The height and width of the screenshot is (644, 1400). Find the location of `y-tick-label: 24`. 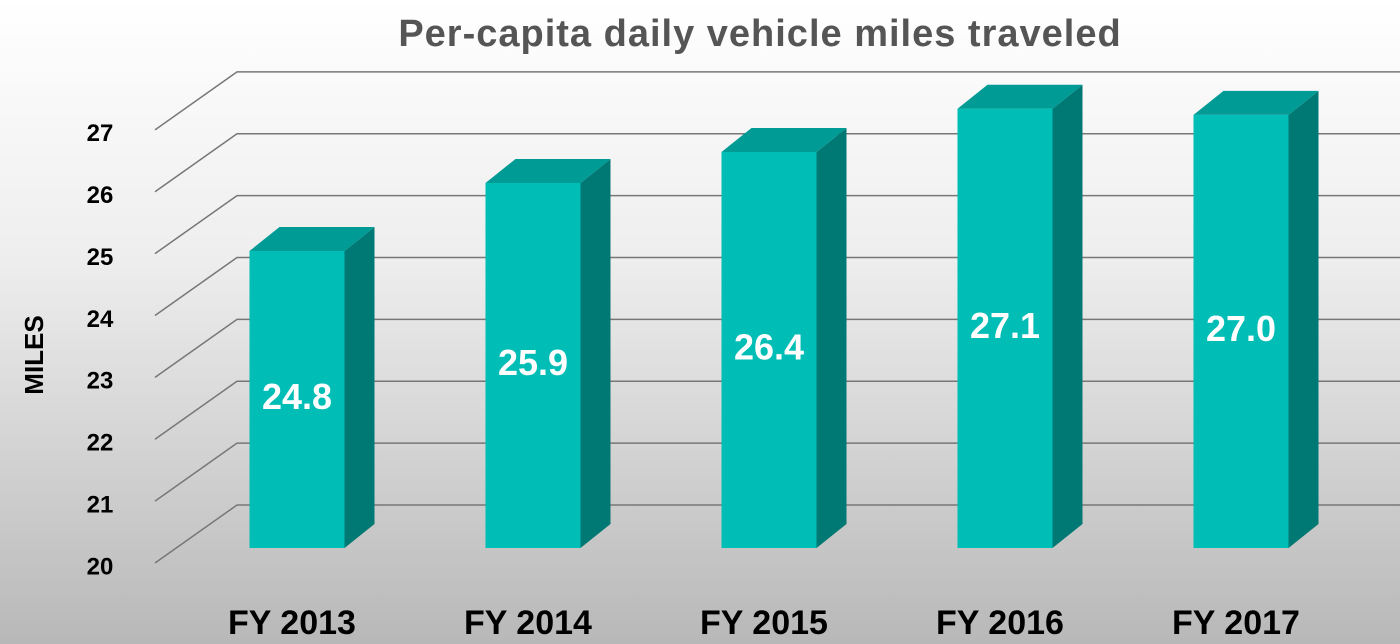

y-tick-label: 24 is located at coordinates (100, 319).